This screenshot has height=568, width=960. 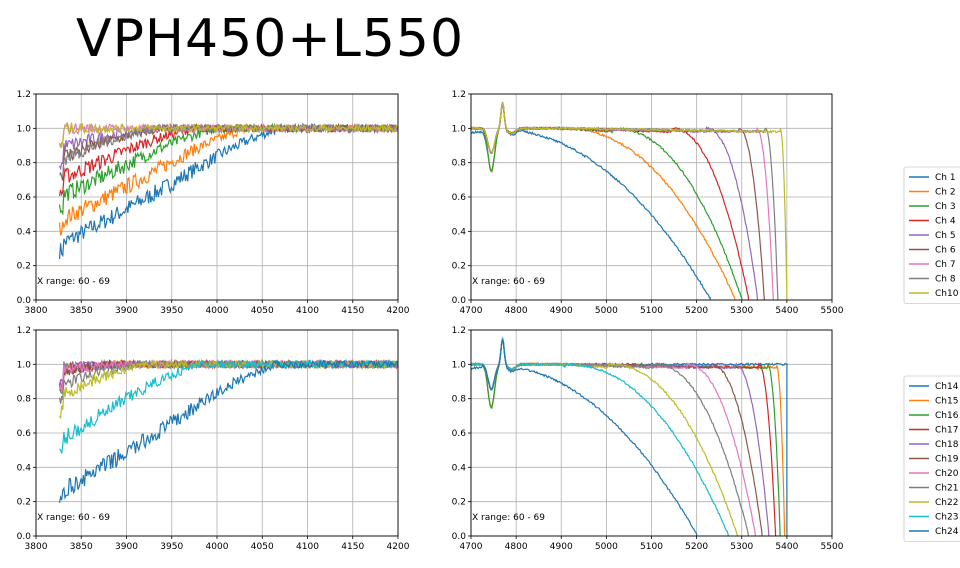 I want to click on legend-label: Ch 7, so click(x=945, y=265).